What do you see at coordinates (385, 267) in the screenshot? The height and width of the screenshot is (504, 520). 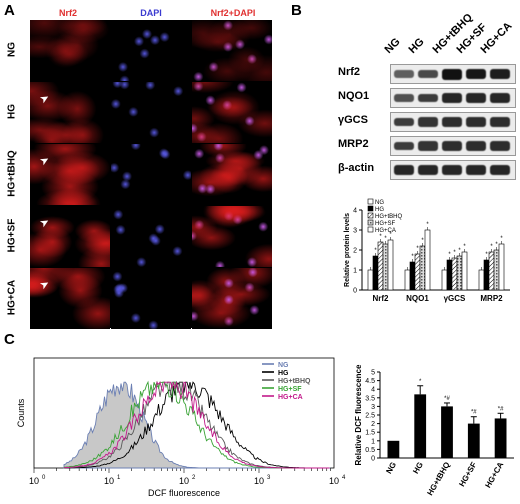 I see `bar-HG+SF-Nrf2` at bounding box center [385, 267].